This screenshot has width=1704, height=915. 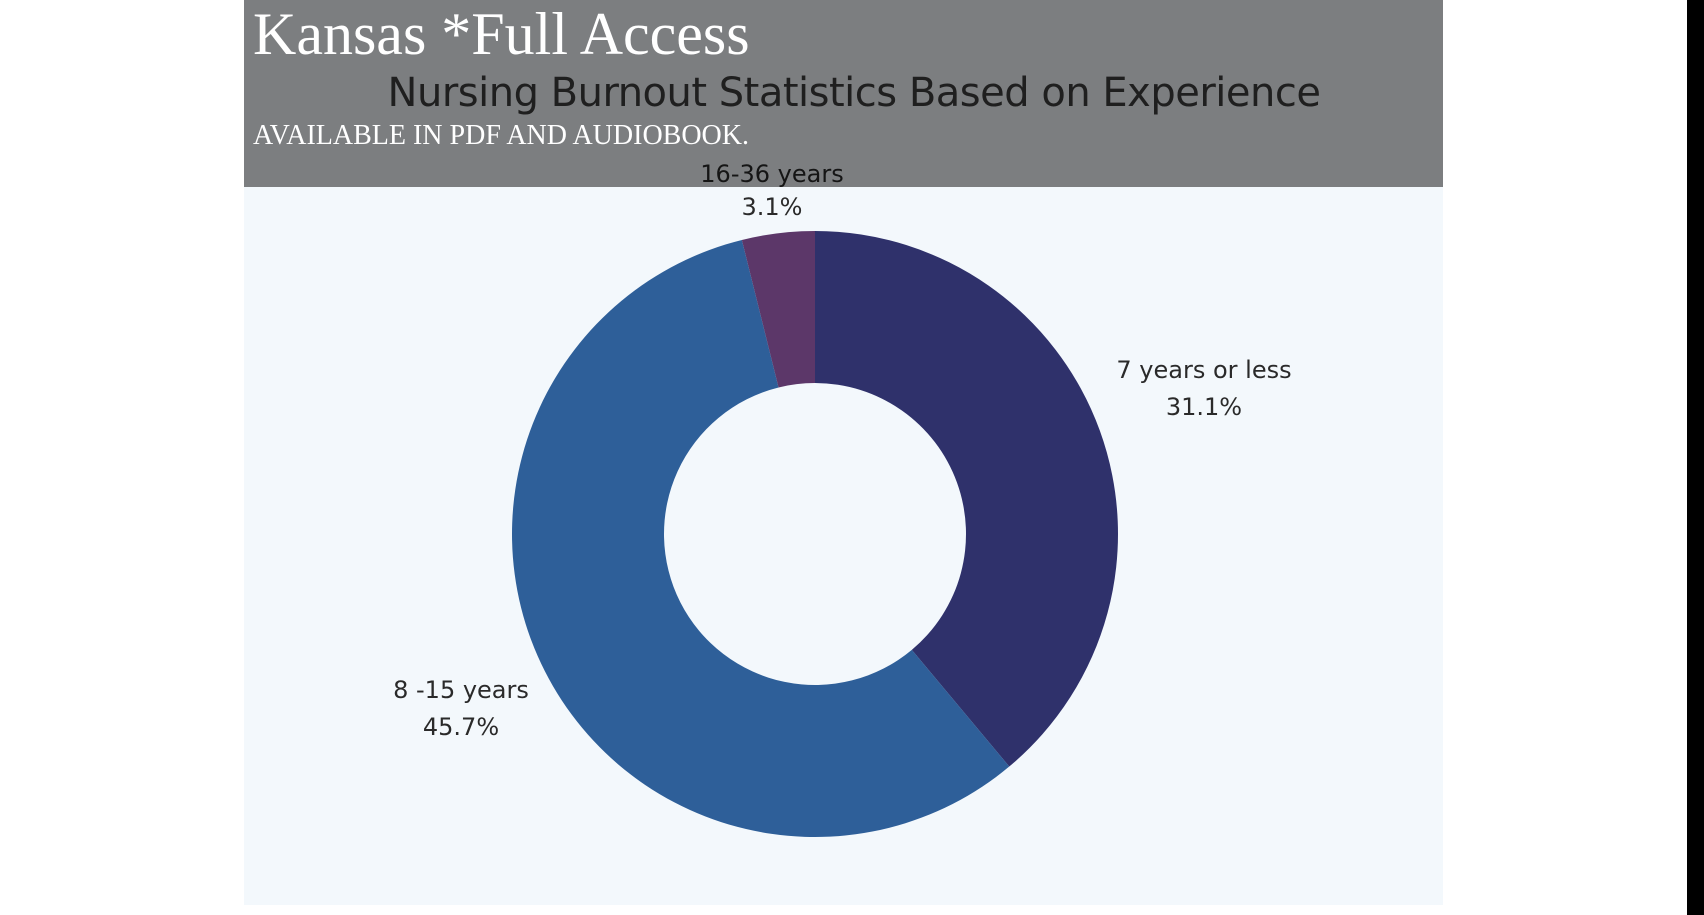 What do you see at coordinates (966, 499) in the screenshot?
I see `donut-slice-7-years-or-less` at bounding box center [966, 499].